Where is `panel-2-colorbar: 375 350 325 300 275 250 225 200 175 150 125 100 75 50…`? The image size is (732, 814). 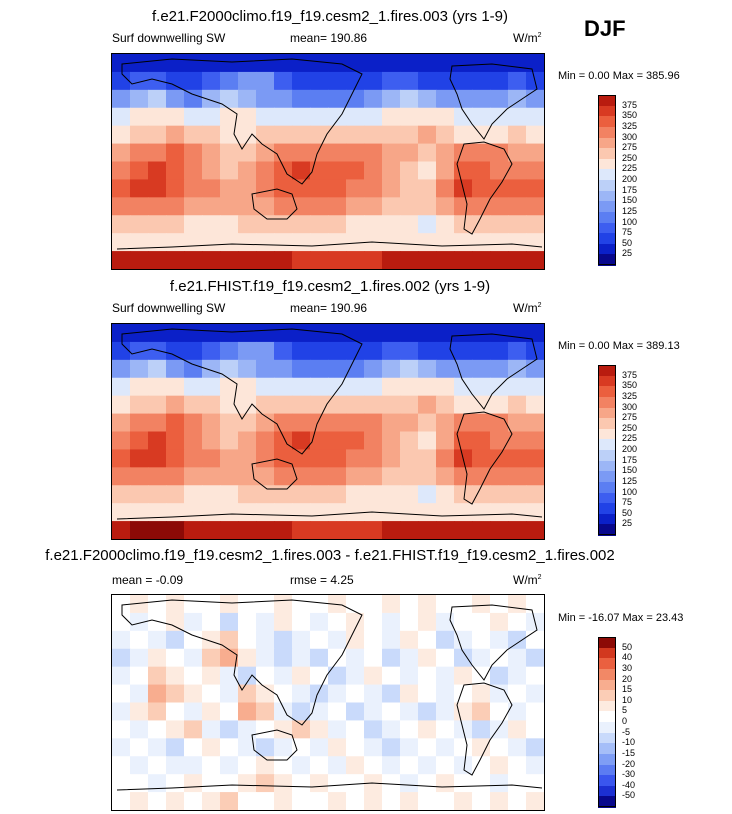 panel-2-colorbar: 375 350 325 300 275 250 225 200 175 150 125 100 75 50… is located at coordinates (617, 450).